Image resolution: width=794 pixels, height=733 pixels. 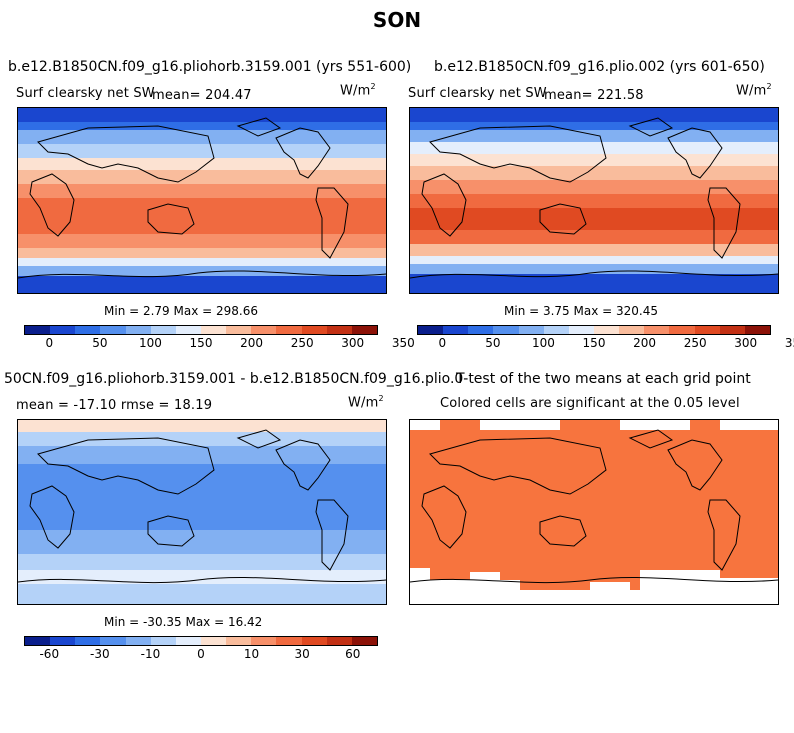 I want to click on panel-1-units: W/m2, so click(x=358, y=90).